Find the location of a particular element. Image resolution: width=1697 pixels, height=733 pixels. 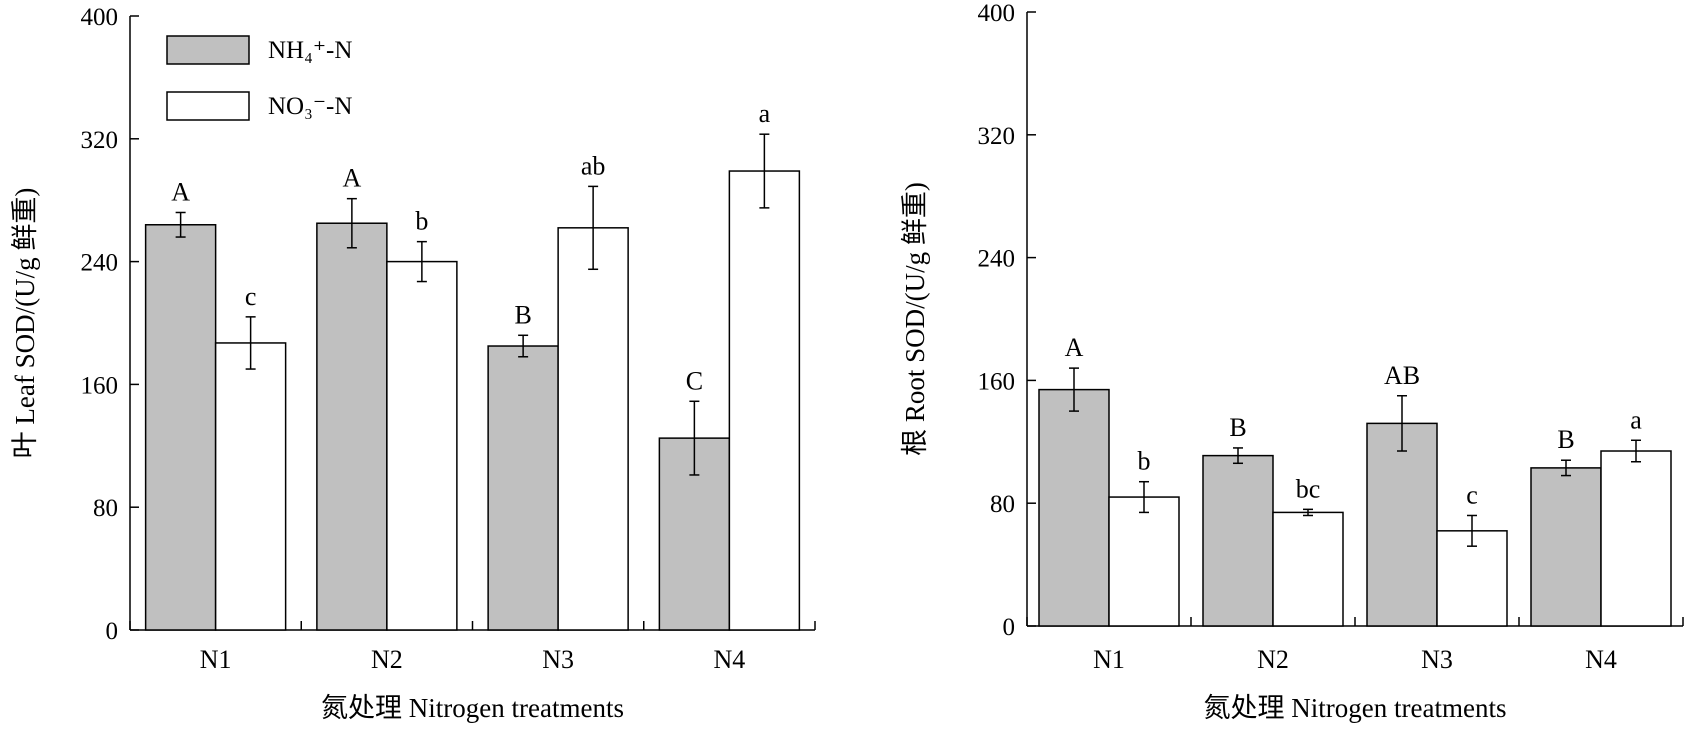

root-category-label: N1 is located at coordinates (1109, 659).